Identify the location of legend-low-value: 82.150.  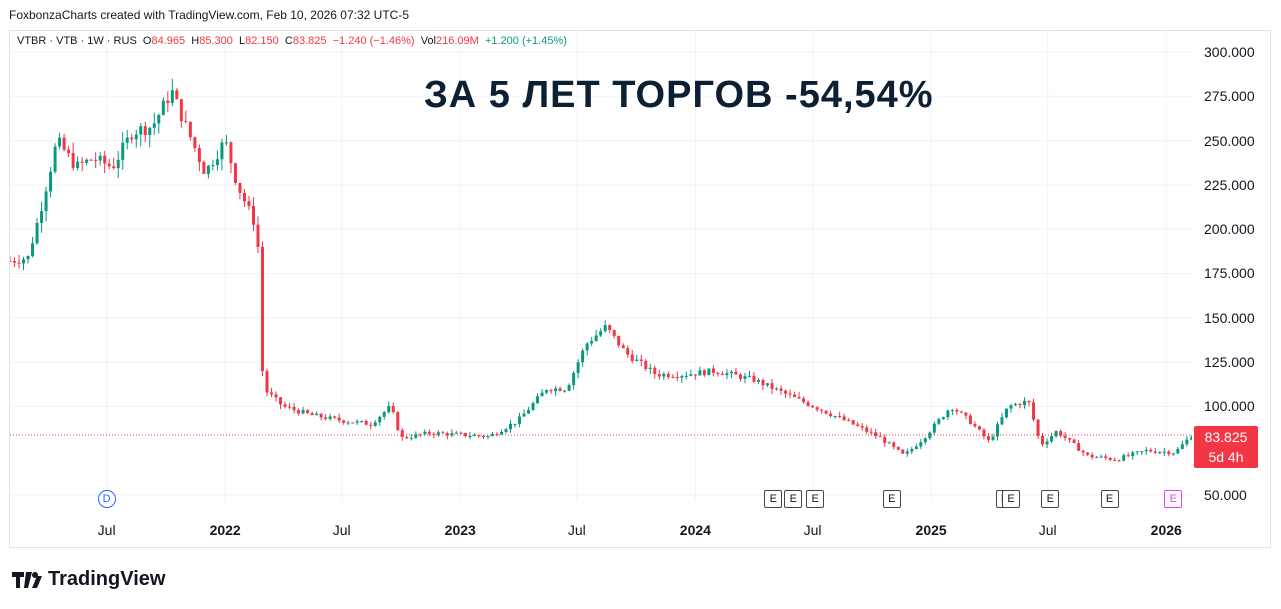
(262, 41).